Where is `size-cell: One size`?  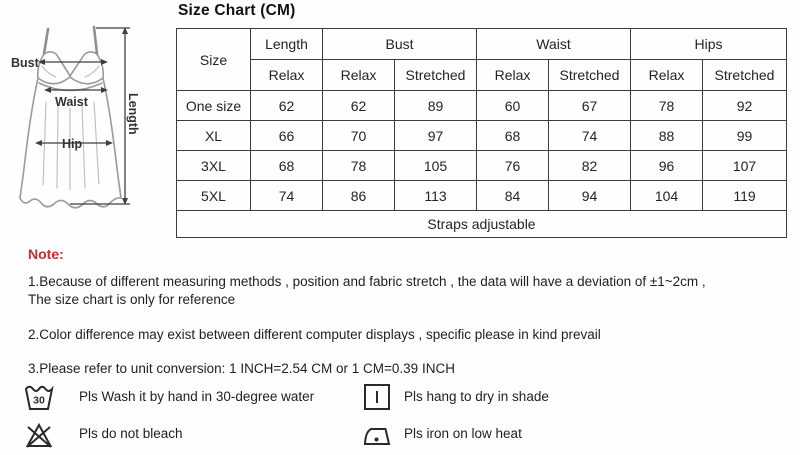 size-cell: One size is located at coordinates (213, 105).